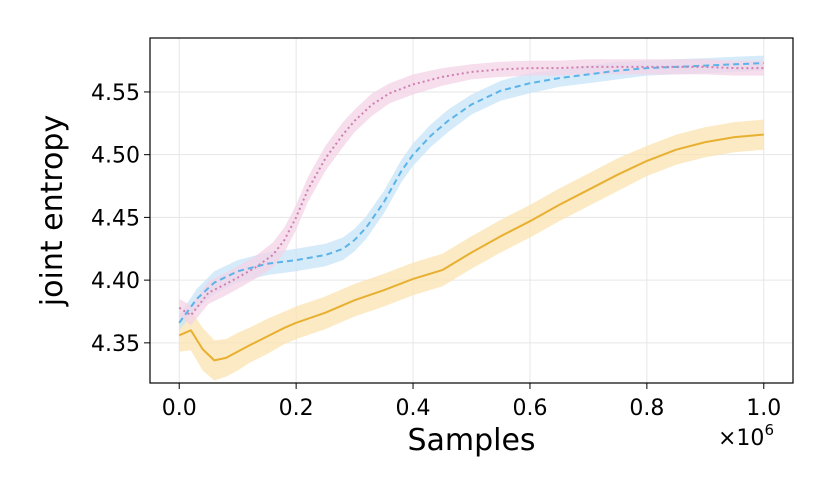 The height and width of the screenshot is (498, 830). What do you see at coordinates (471, 440) in the screenshot?
I see `x-axis-label: Samples` at bounding box center [471, 440].